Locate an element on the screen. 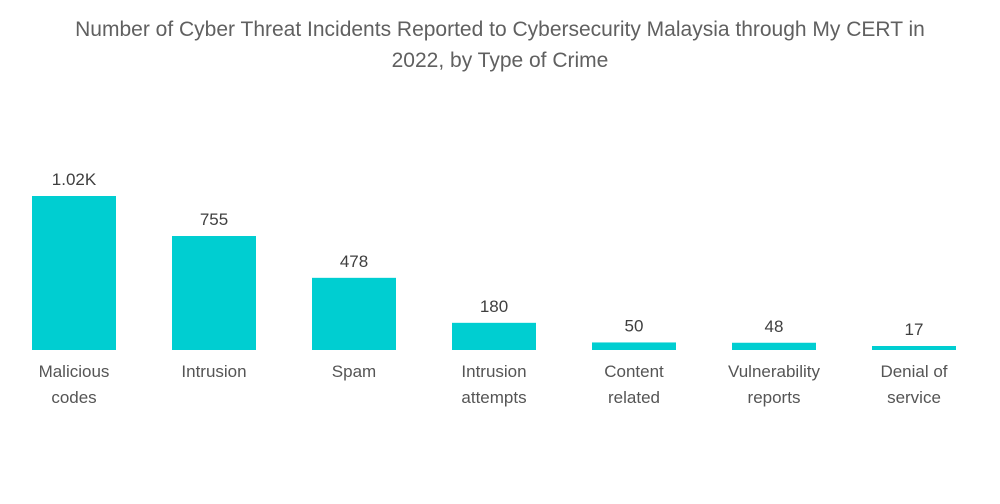  category-label-6-1: service is located at coordinates (914, 397).